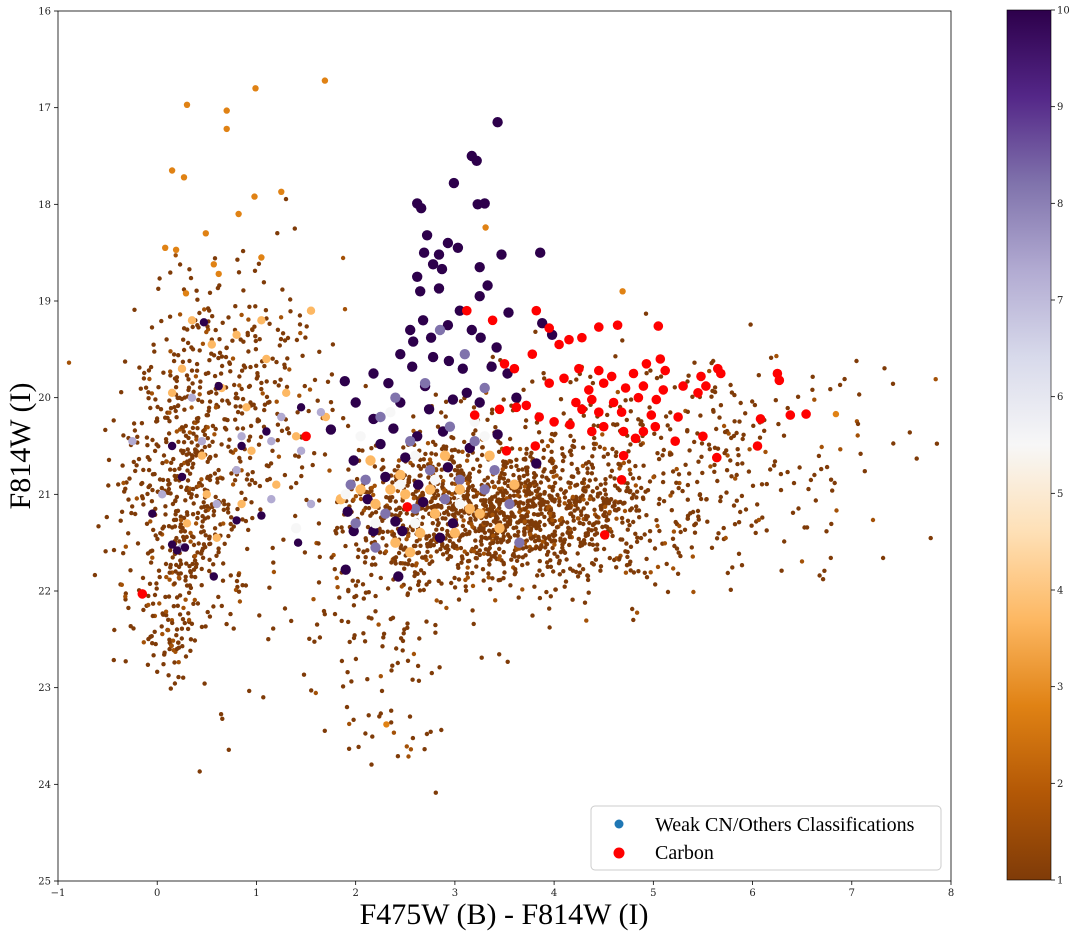 The height and width of the screenshot is (936, 1075). What do you see at coordinates (226, 129) in the screenshot?
I see `point-agb-orange` at bounding box center [226, 129].